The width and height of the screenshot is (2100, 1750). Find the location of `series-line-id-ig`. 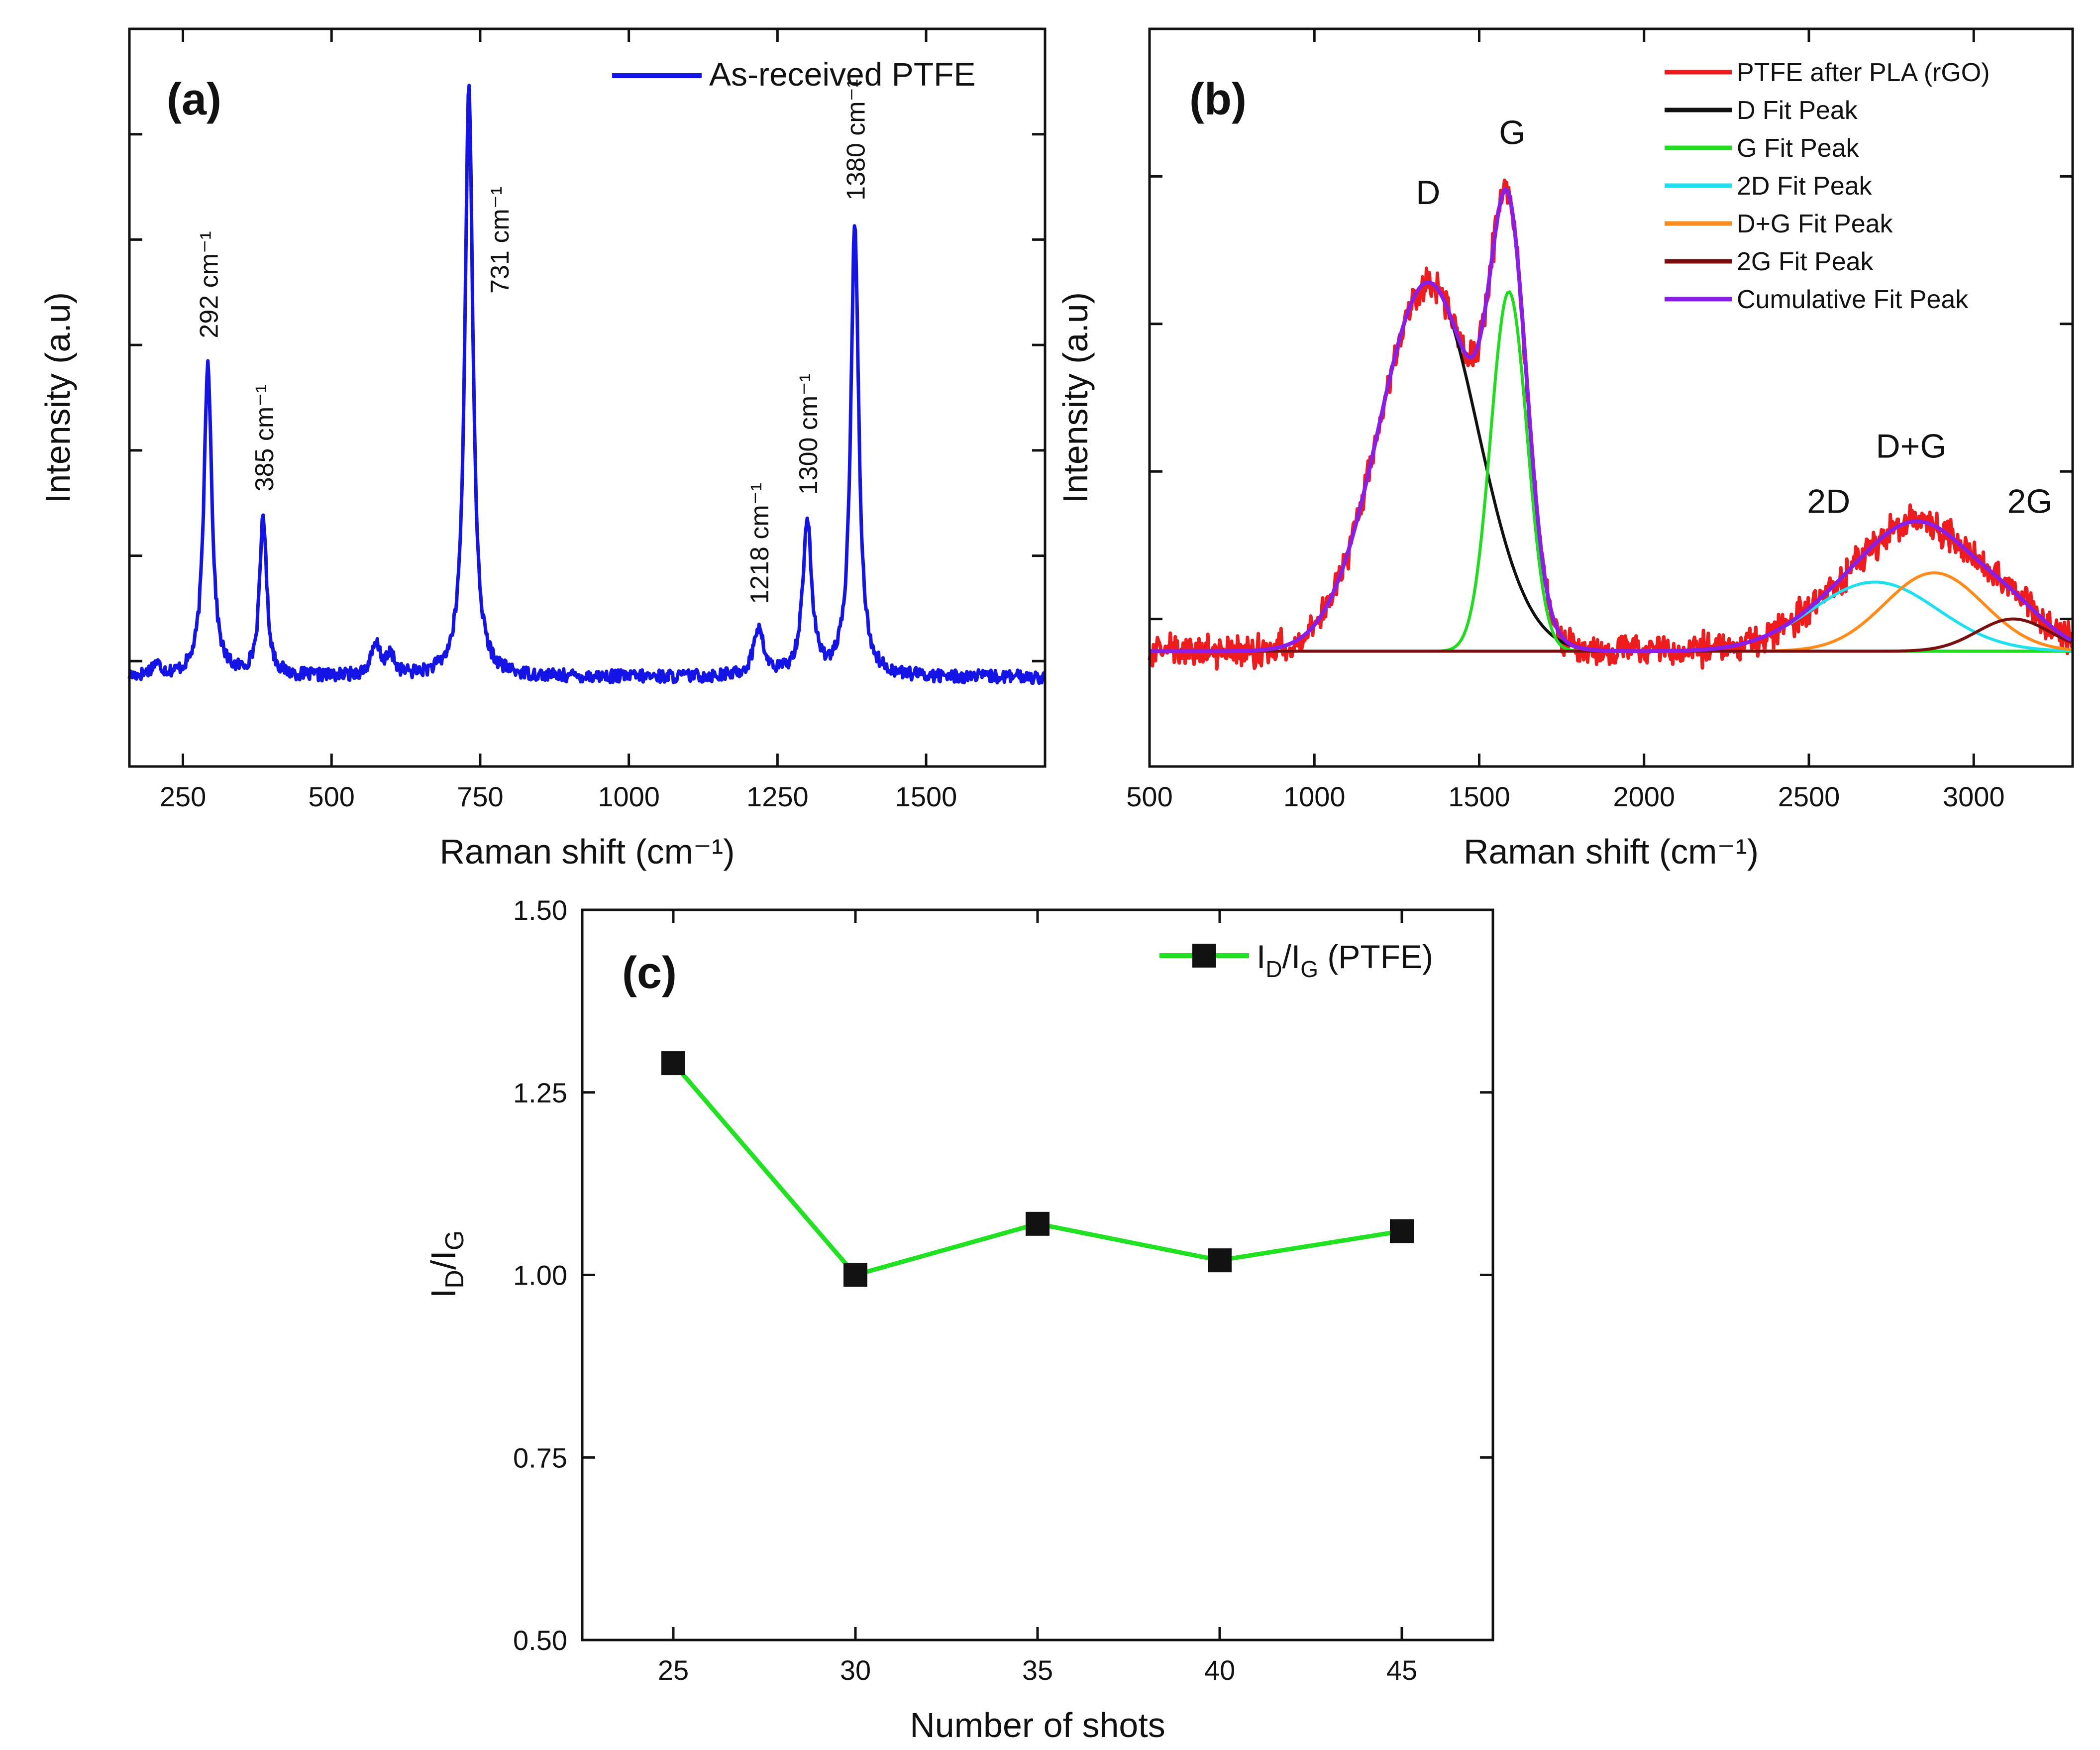

series-line-id-ig is located at coordinates (1036, 1170).